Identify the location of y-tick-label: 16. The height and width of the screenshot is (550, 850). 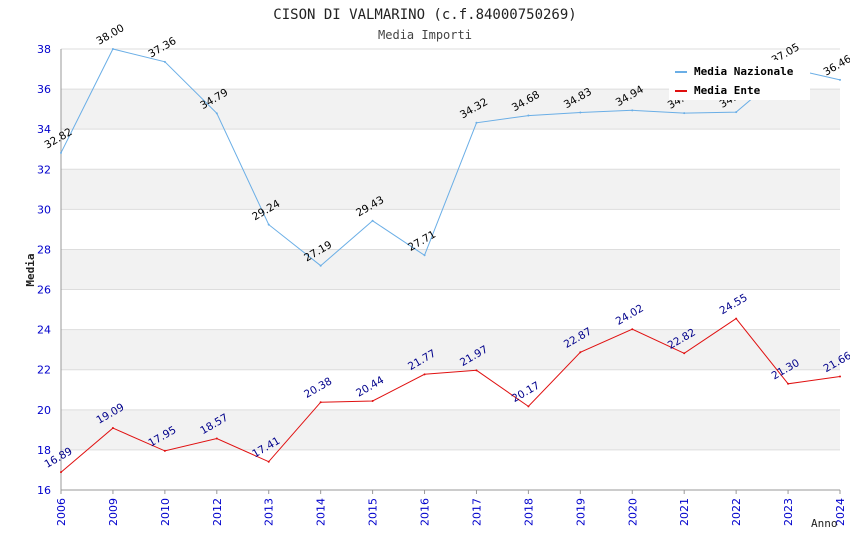
(44, 490).